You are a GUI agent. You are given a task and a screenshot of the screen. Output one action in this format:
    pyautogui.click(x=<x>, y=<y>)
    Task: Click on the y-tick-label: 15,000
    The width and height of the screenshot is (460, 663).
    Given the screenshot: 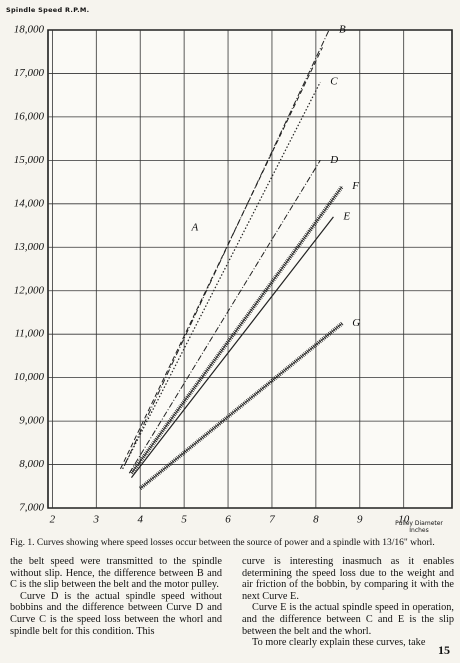 What is the action you would take?
    pyautogui.click(x=29, y=160)
    